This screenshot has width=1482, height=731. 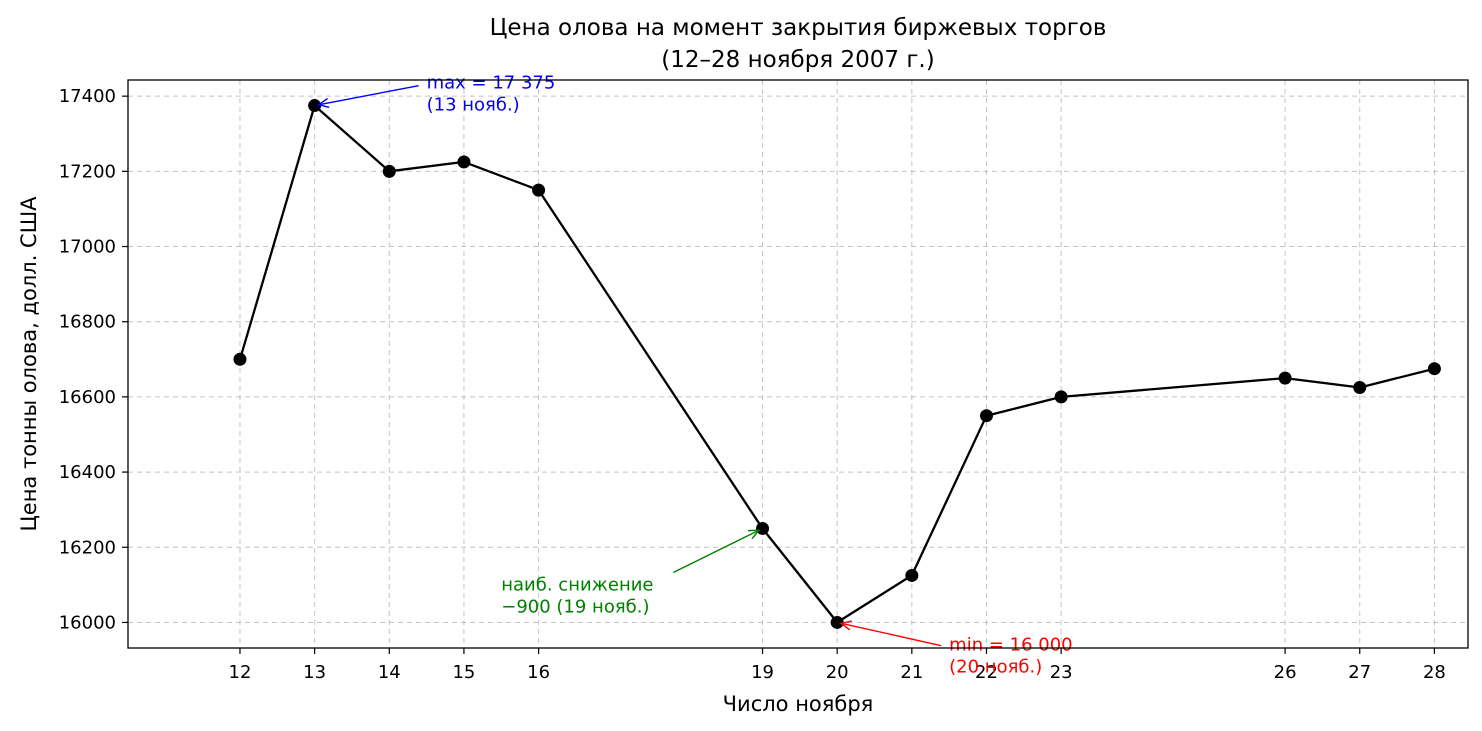 What do you see at coordinates (87, 472) in the screenshot?
I see `y-tick-label: 16400` at bounding box center [87, 472].